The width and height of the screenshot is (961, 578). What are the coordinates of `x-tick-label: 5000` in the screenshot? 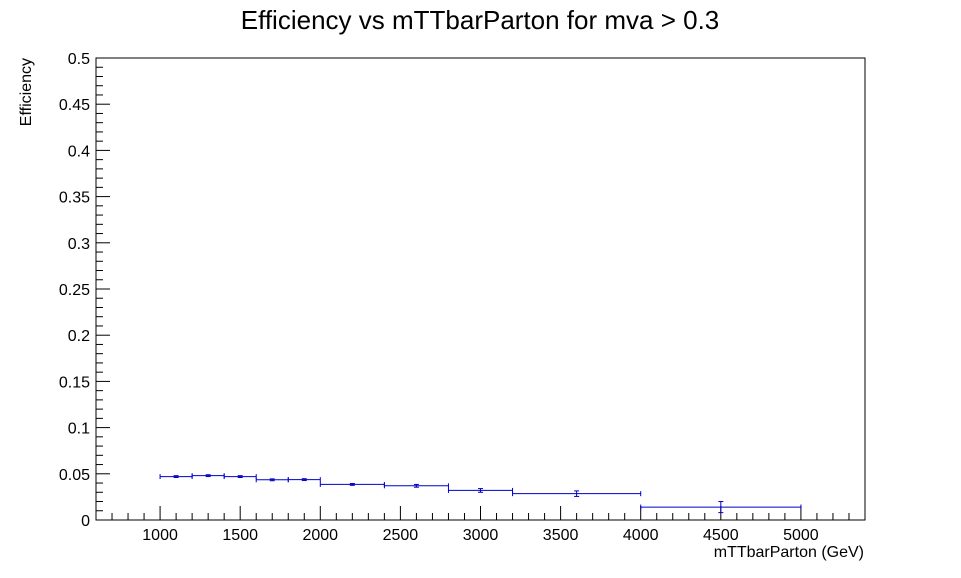 It's located at (801, 535).